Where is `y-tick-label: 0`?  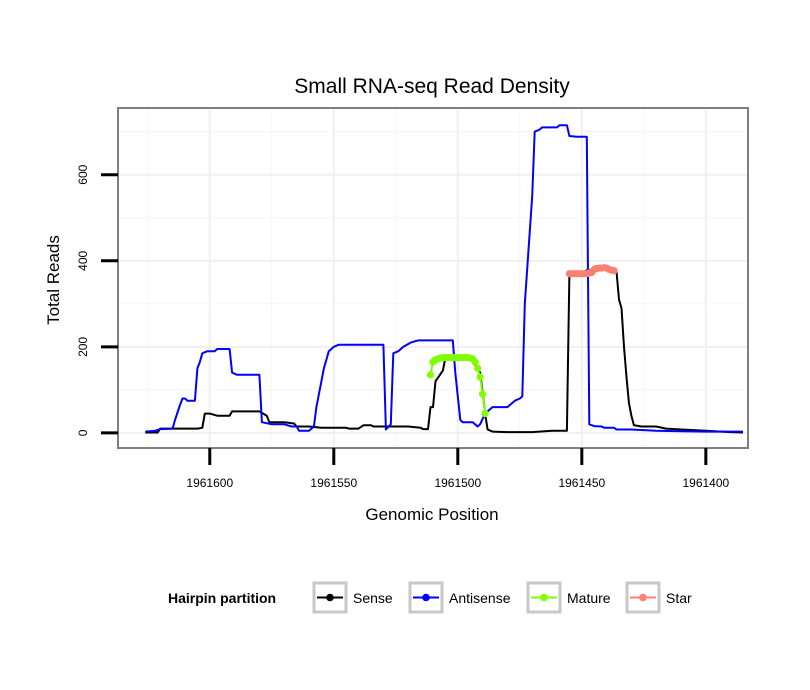 y-tick-label: 0 is located at coordinates (83, 432).